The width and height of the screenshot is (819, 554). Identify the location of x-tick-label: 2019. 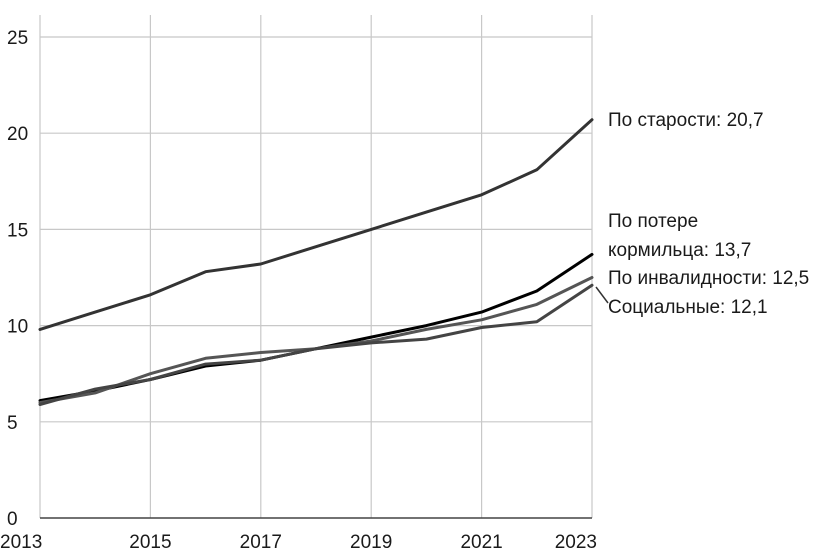
(371, 542).